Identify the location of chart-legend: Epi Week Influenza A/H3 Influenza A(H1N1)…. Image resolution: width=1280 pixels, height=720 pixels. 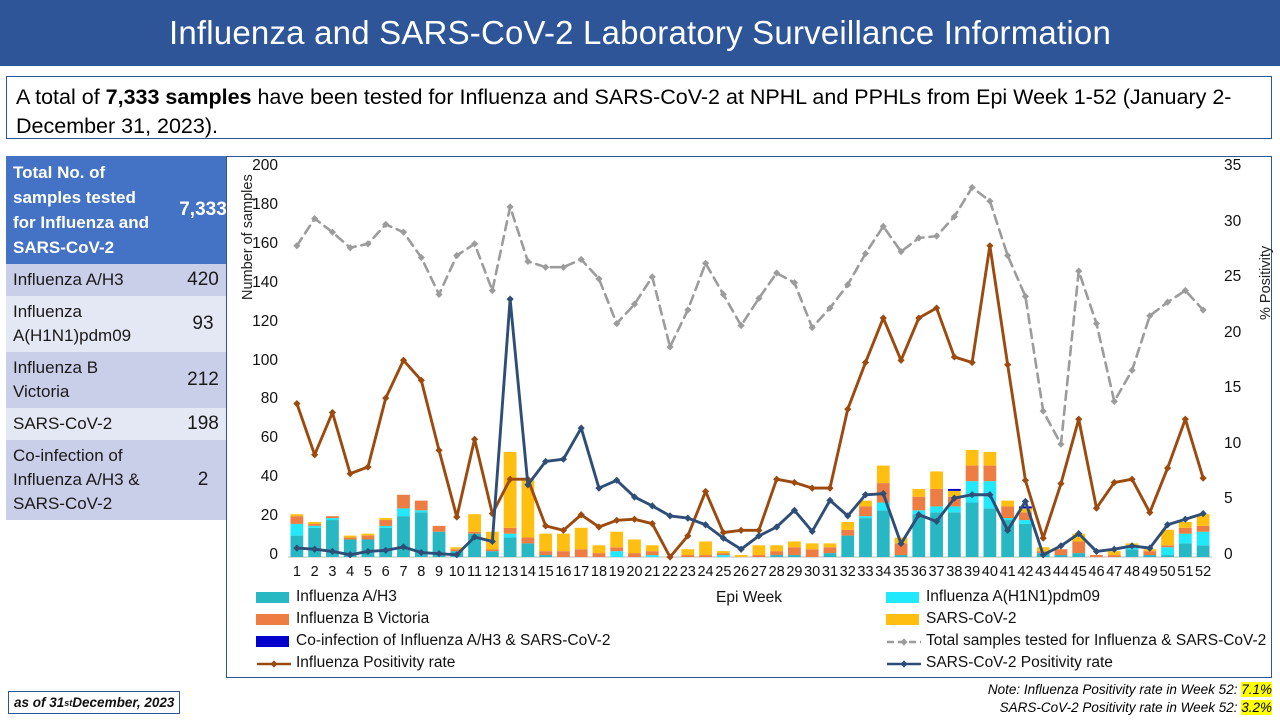
(749, 632).